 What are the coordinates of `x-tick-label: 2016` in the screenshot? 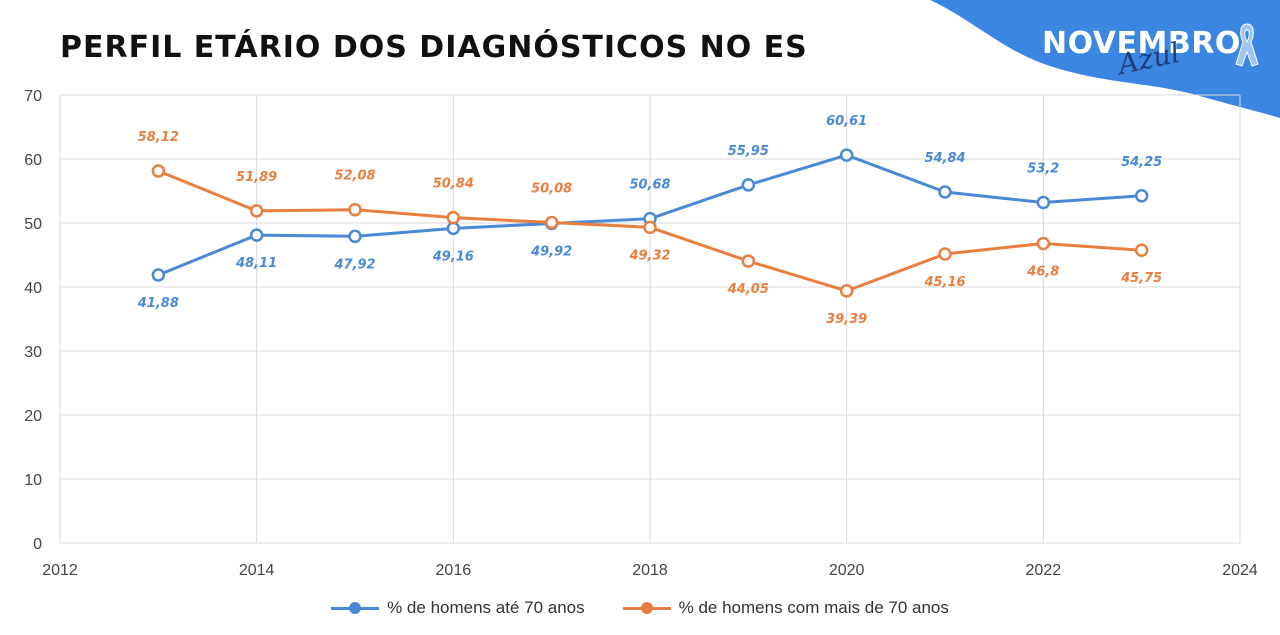 It's located at (454, 570).